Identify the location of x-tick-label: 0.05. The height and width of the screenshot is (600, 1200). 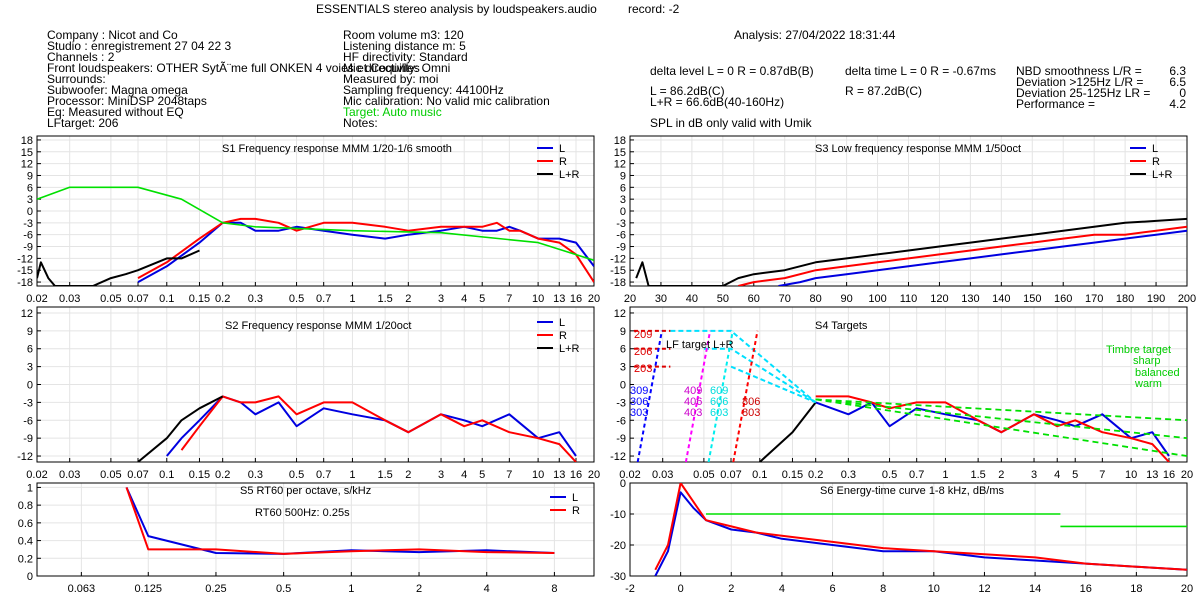
(703, 475).